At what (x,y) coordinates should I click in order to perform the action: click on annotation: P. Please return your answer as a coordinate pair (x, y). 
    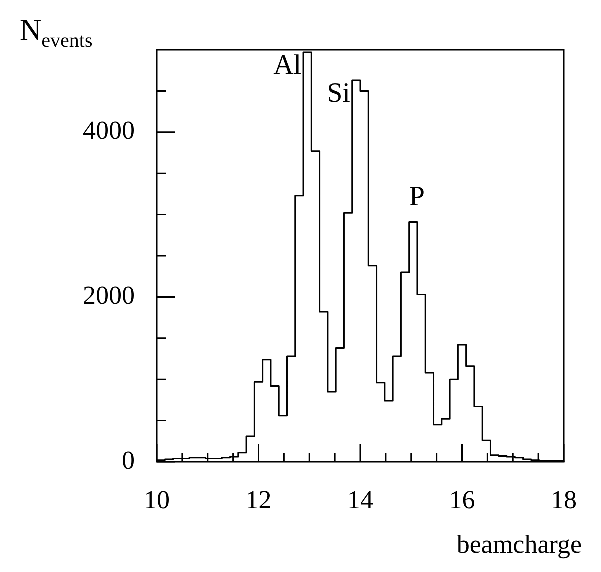
    Looking at the image, I should click on (417, 197).